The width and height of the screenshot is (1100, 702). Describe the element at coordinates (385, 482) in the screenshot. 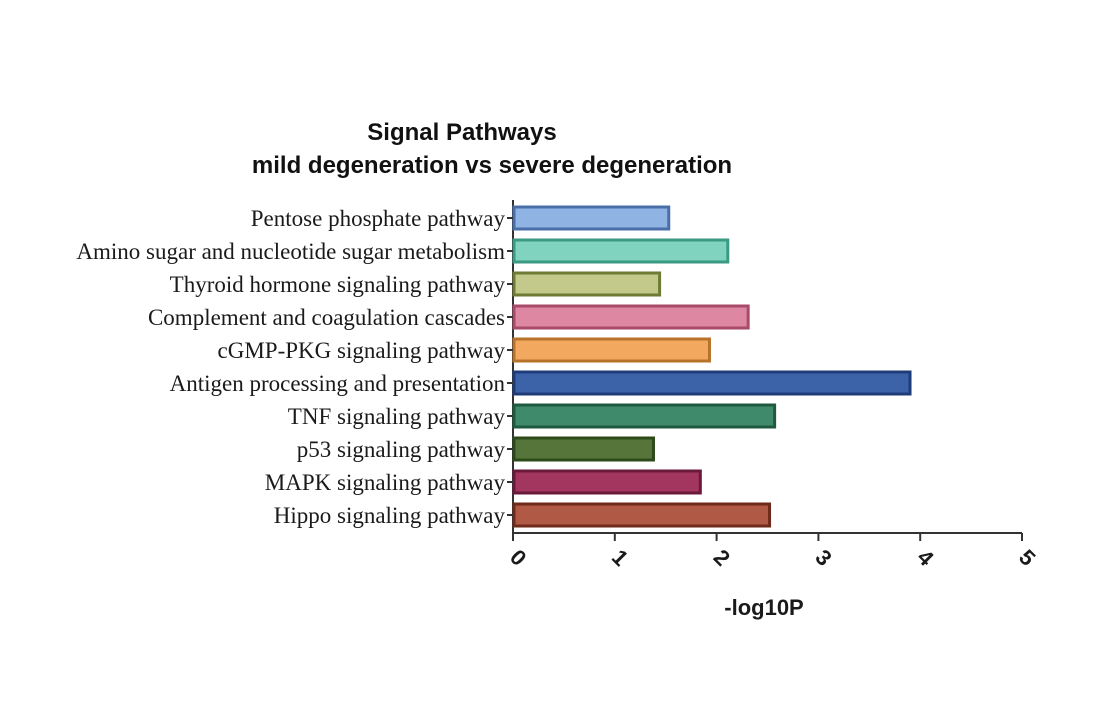

I see `category-label: MAPK signaling pathway` at that location.